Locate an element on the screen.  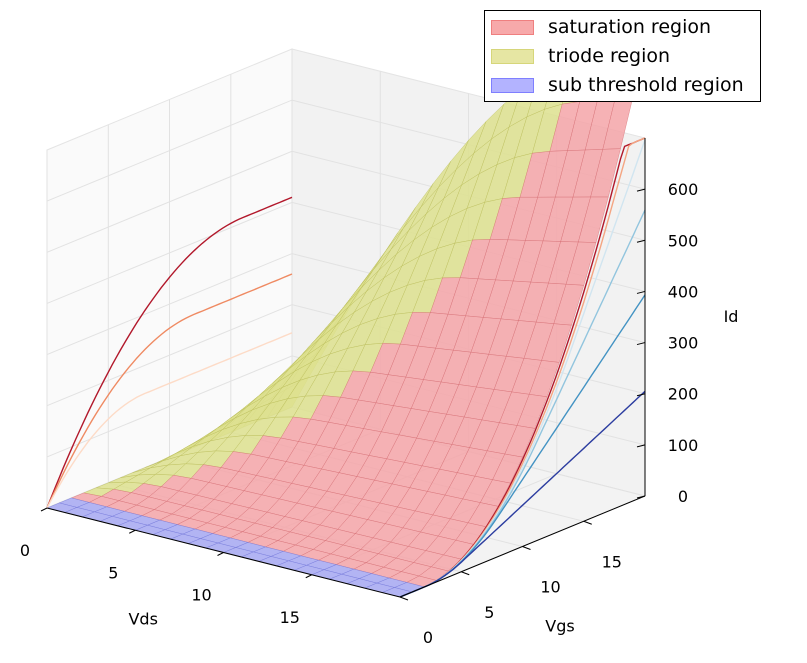
y-axis-label: Vgs is located at coordinates (559, 626).